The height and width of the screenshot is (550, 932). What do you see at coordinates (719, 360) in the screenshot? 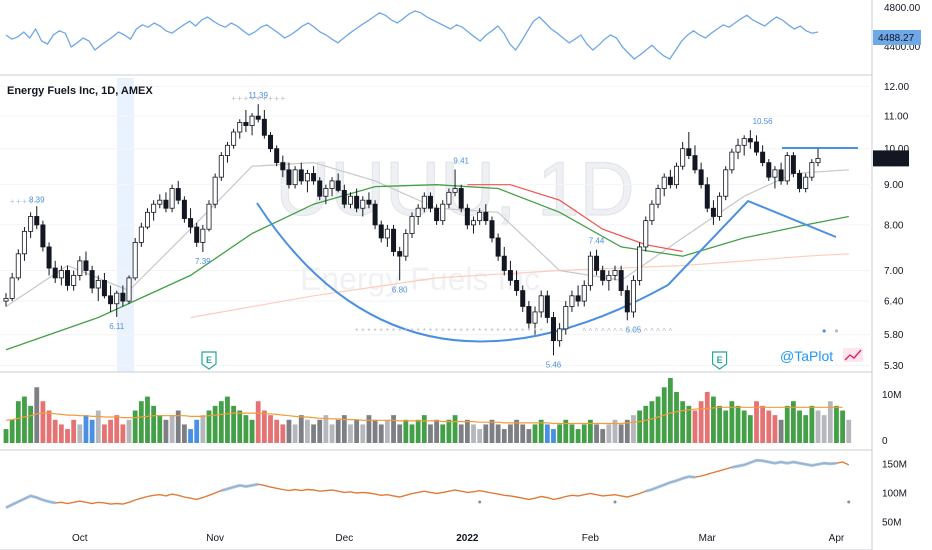
I see `earnings-icon` at bounding box center [719, 360].